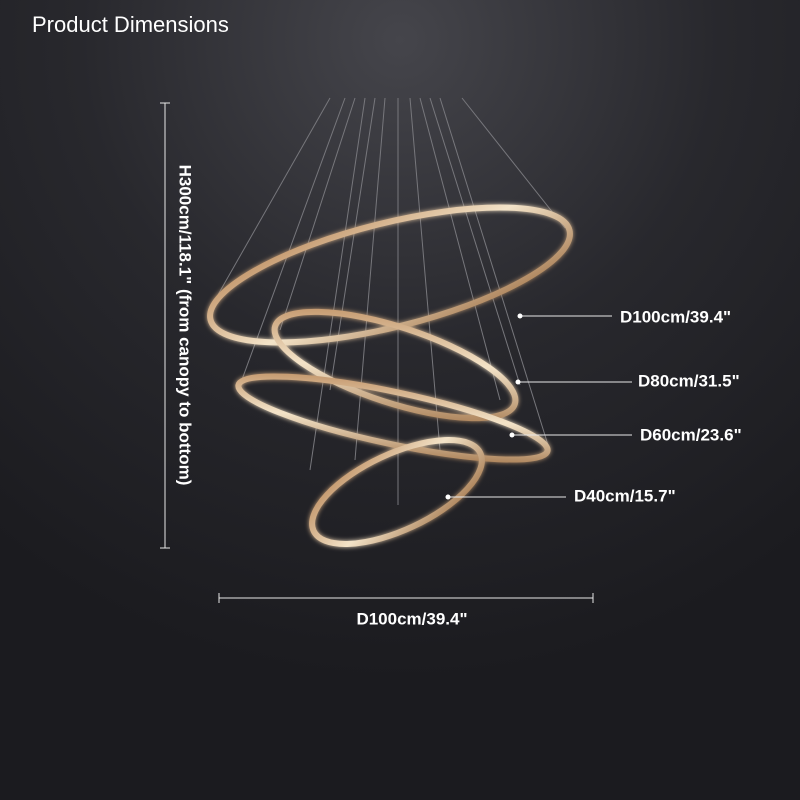 The width and height of the screenshot is (800, 800). What do you see at coordinates (689, 380) in the screenshot?
I see `ring-label: D80cm/31.5"` at bounding box center [689, 380].